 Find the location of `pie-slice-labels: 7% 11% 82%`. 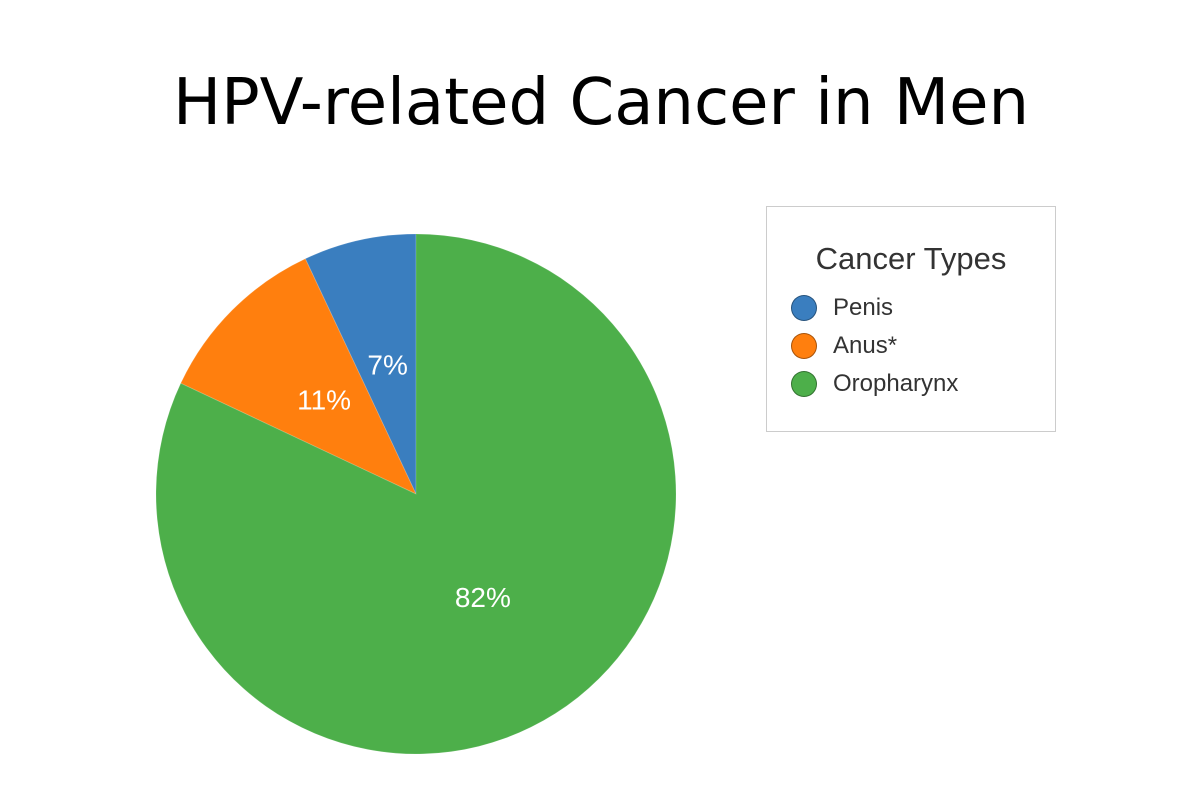

pie-slice-labels: 7% 11% 82% is located at coordinates (404, 481).